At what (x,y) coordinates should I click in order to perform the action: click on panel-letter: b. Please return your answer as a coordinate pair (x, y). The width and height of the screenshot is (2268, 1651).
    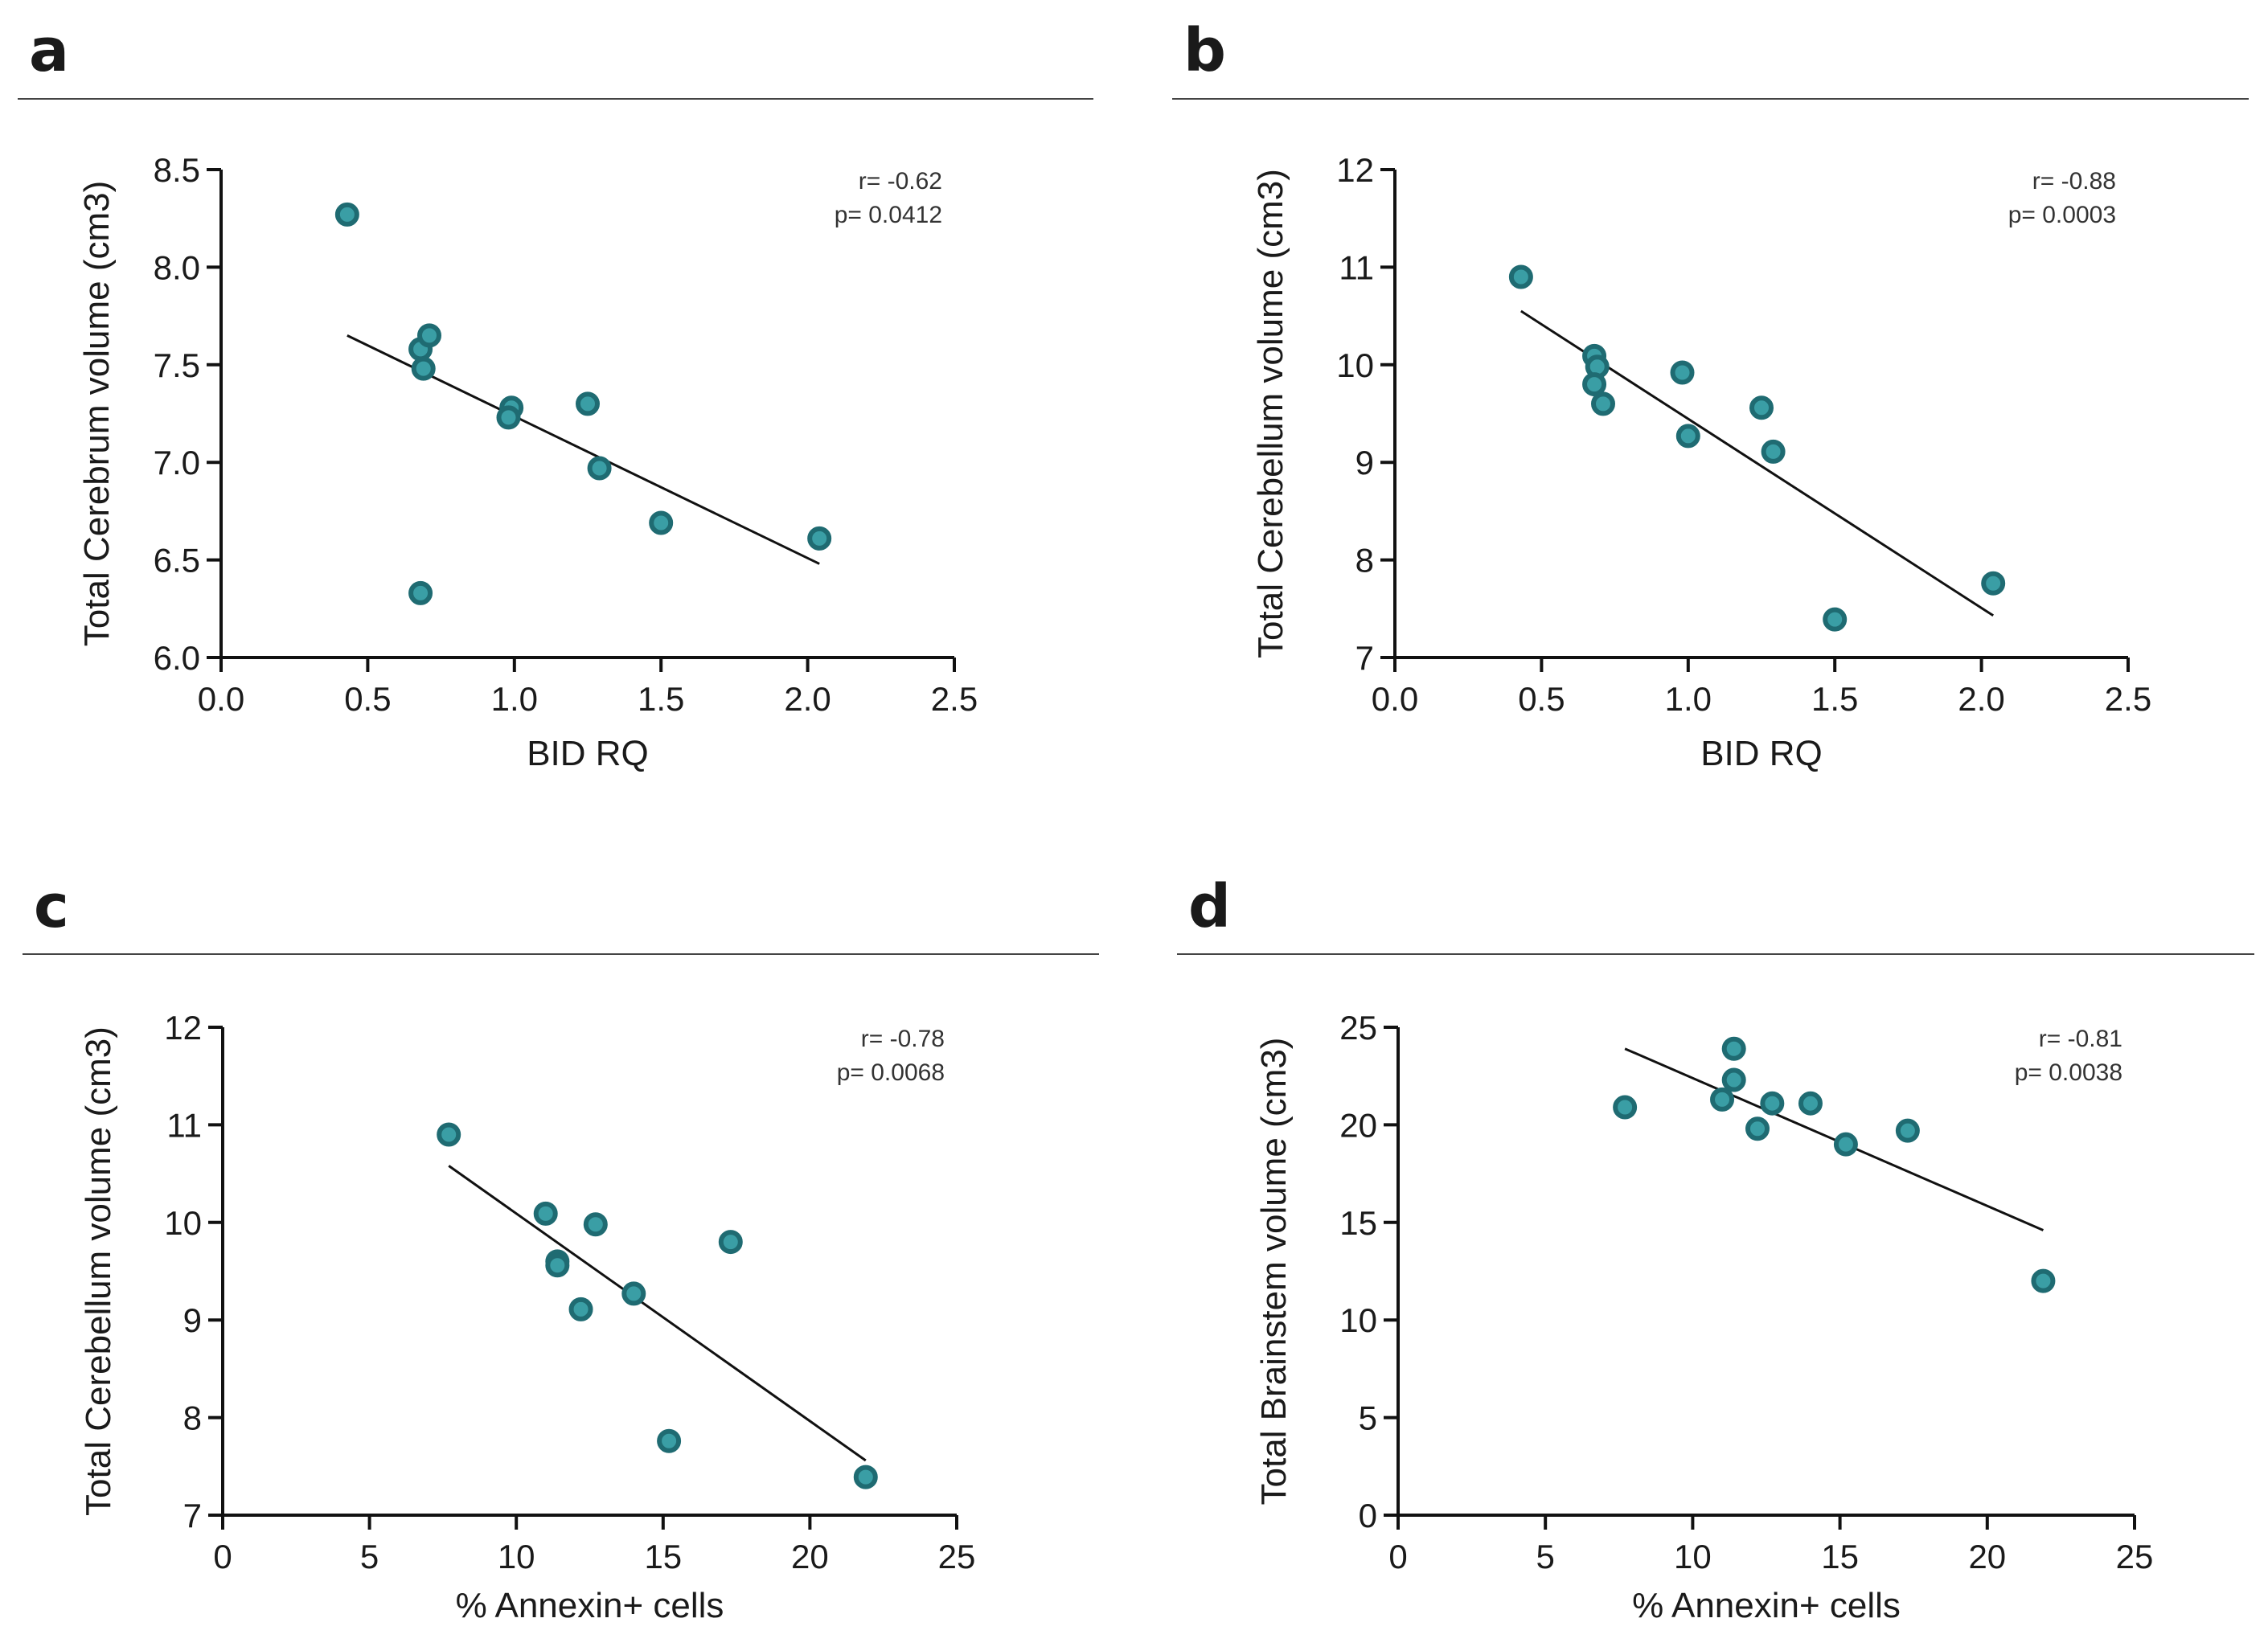
    Looking at the image, I should click on (1204, 50).